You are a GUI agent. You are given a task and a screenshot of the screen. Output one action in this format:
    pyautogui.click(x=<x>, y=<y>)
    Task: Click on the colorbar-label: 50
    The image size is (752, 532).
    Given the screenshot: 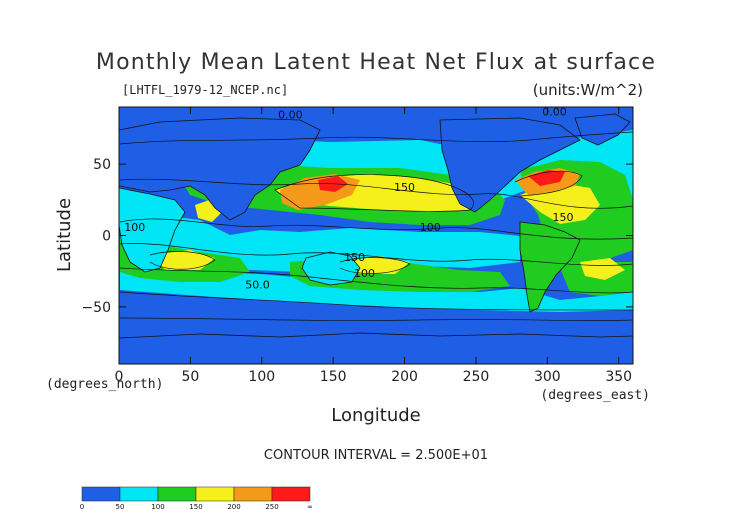 What is the action you would take?
    pyautogui.click(x=120, y=507)
    